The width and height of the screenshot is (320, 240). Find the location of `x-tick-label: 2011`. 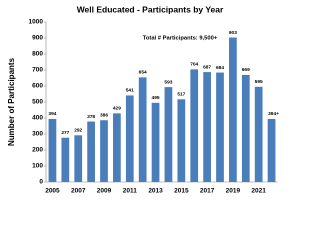

x-tick-label: 2011 is located at coordinates (130, 191).